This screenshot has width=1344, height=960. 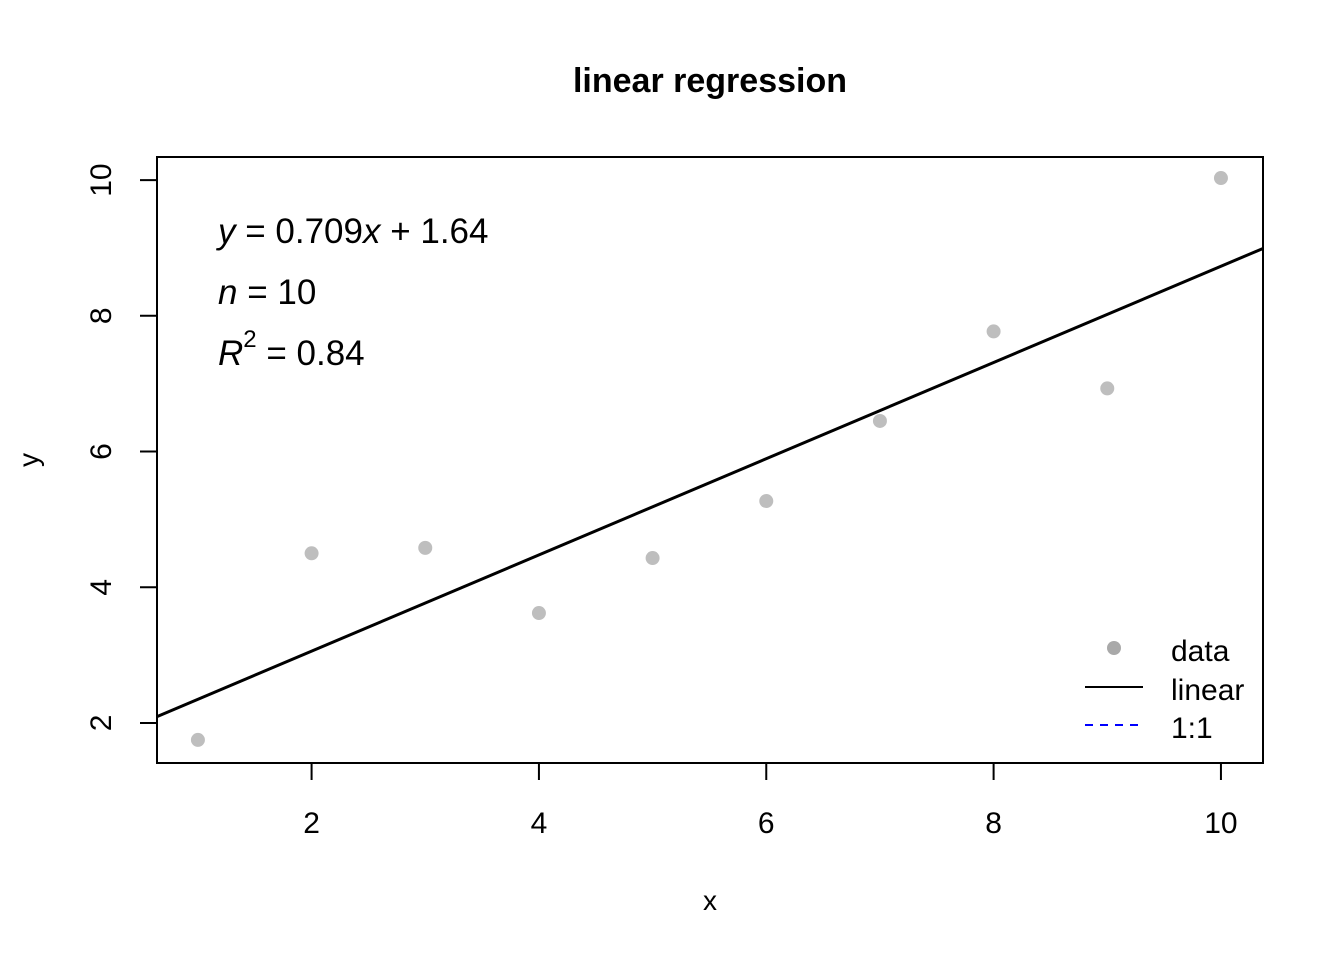 What do you see at coordinates (539, 823) in the screenshot?
I see `x-tick-label: 4` at bounding box center [539, 823].